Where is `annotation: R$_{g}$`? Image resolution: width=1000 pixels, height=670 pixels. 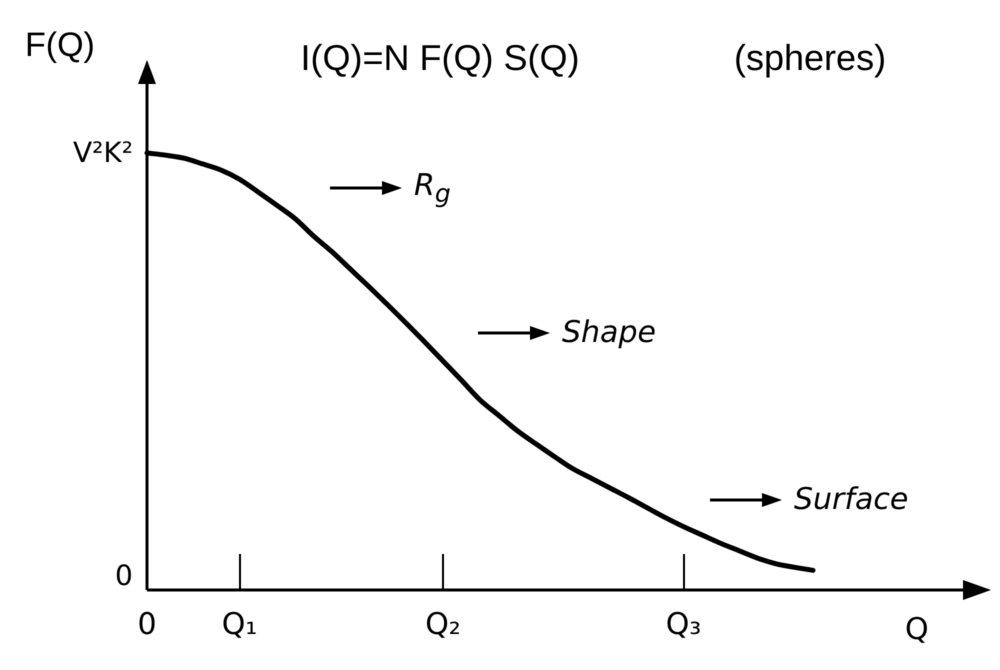 annotation: R$_{g}$ is located at coordinates (432, 188).